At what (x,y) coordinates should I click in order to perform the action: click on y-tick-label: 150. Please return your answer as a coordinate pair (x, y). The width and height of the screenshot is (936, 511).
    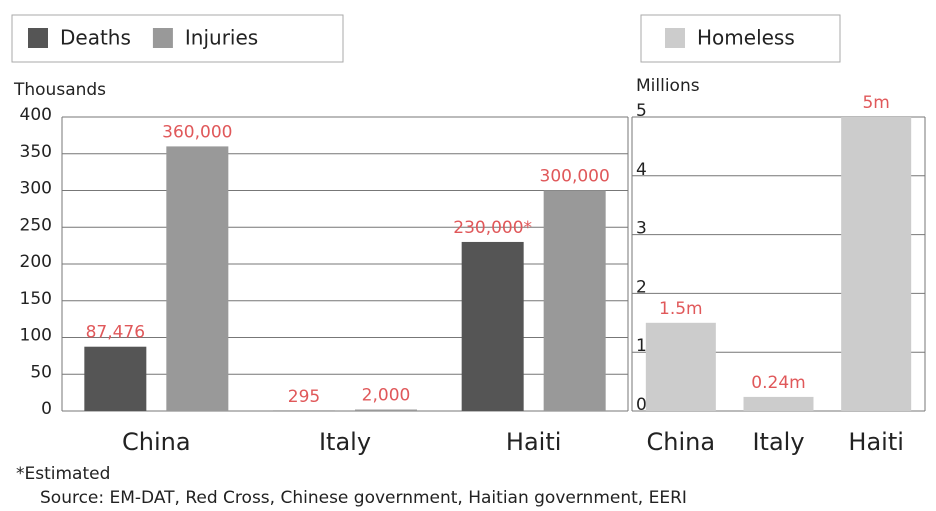
    Looking at the image, I should click on (36, 299).